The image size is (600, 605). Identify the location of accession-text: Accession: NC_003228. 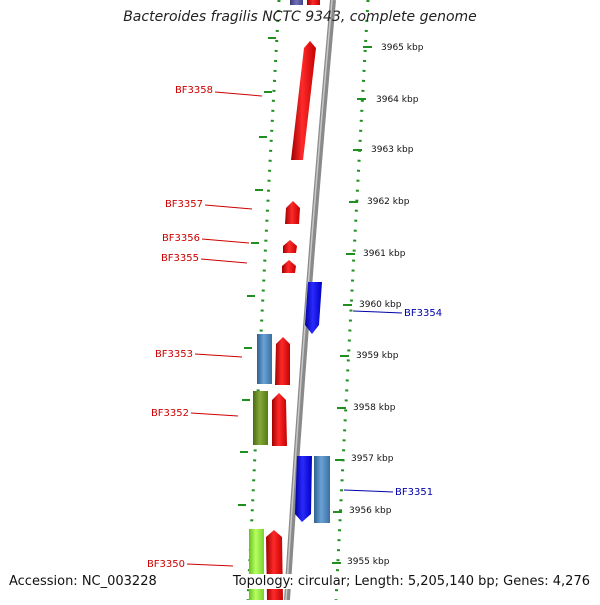
(83, 581).